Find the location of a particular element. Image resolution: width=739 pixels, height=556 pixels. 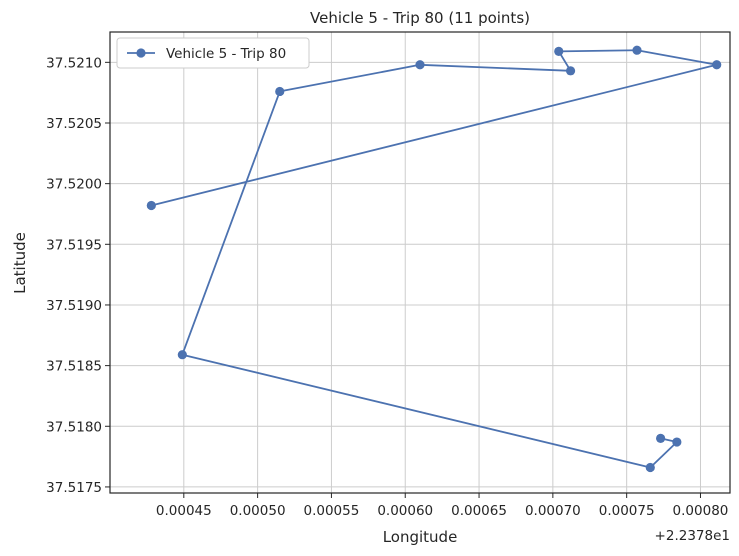

chart-title: Vehicle 5 - Trip 80 (11 points) is located at coordinates (420, 18).